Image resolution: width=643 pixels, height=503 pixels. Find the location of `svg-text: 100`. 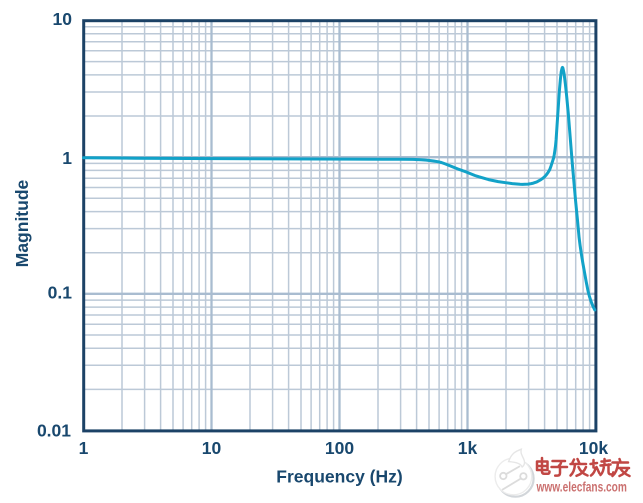

svg-text: 100 is located at coordinates (339, 448).